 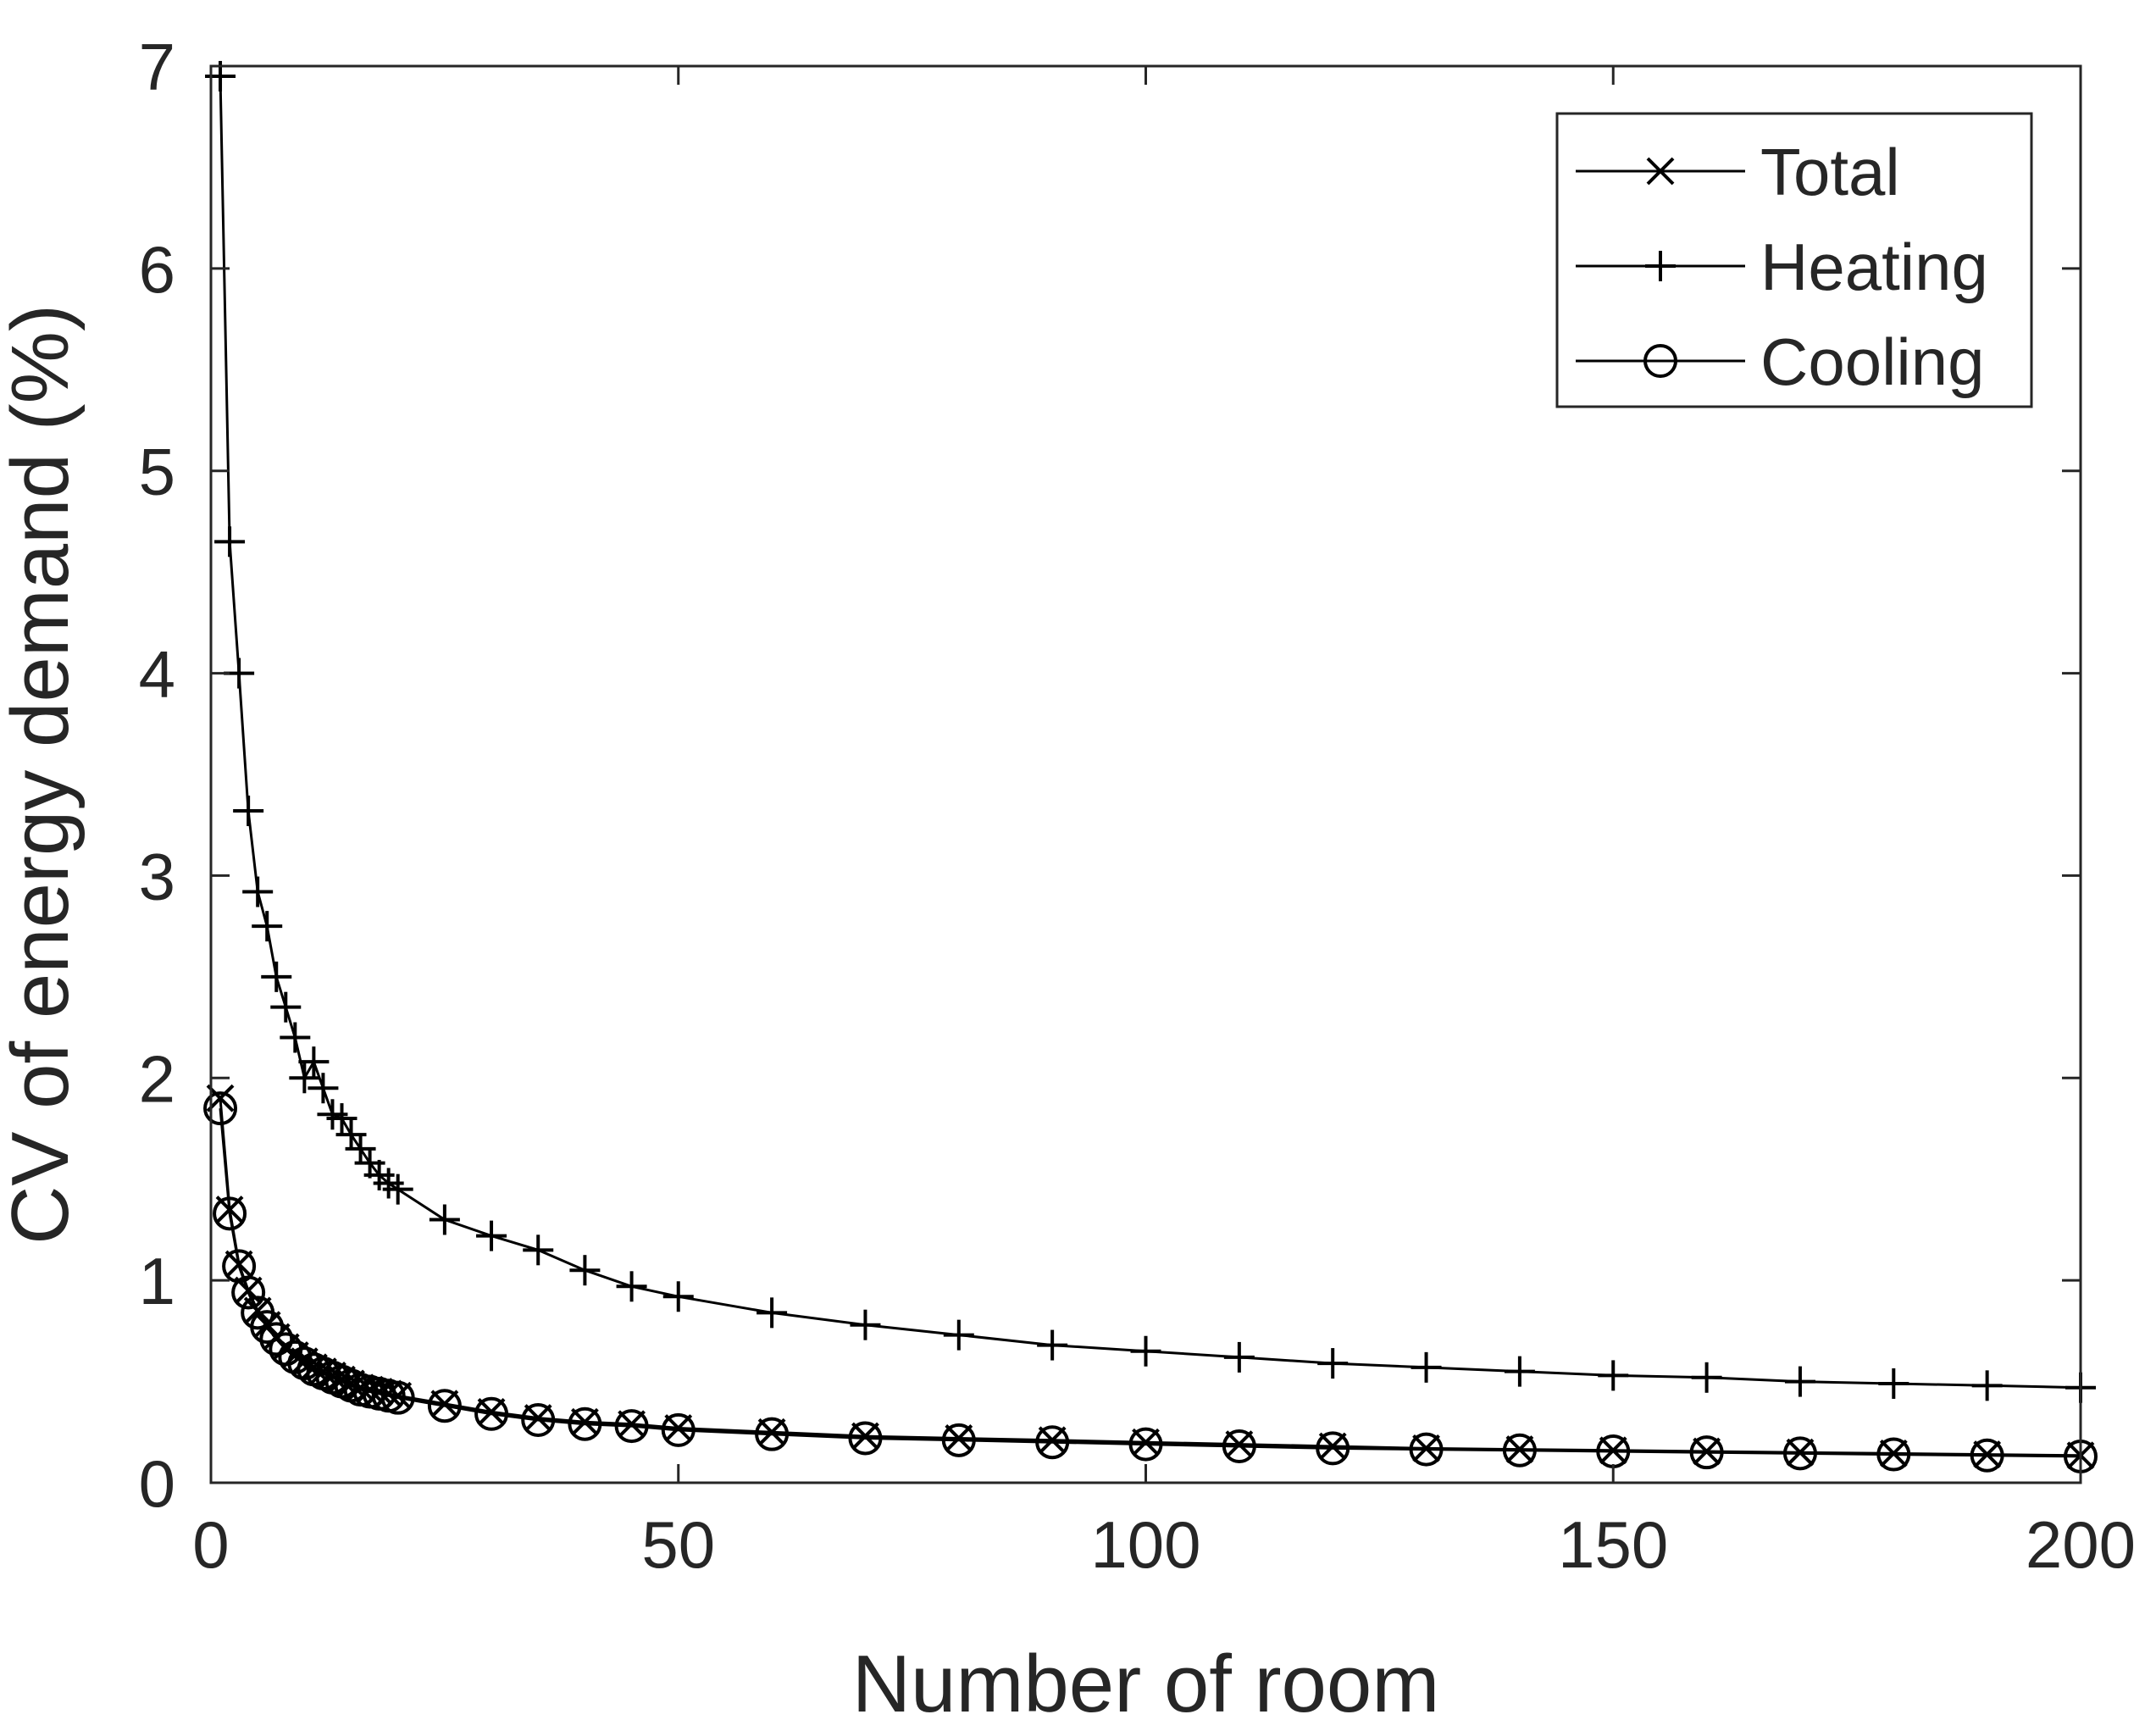 I want to click on y-tick-label: 2, so click(x=157, y=1079).